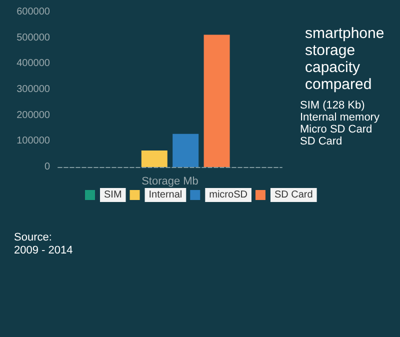 Image resolution: width=400 pixels, height=337 pixels. Describe the element at coordinates (228, 195) in the screenshot. I see `legend-label: microSD` at that location.